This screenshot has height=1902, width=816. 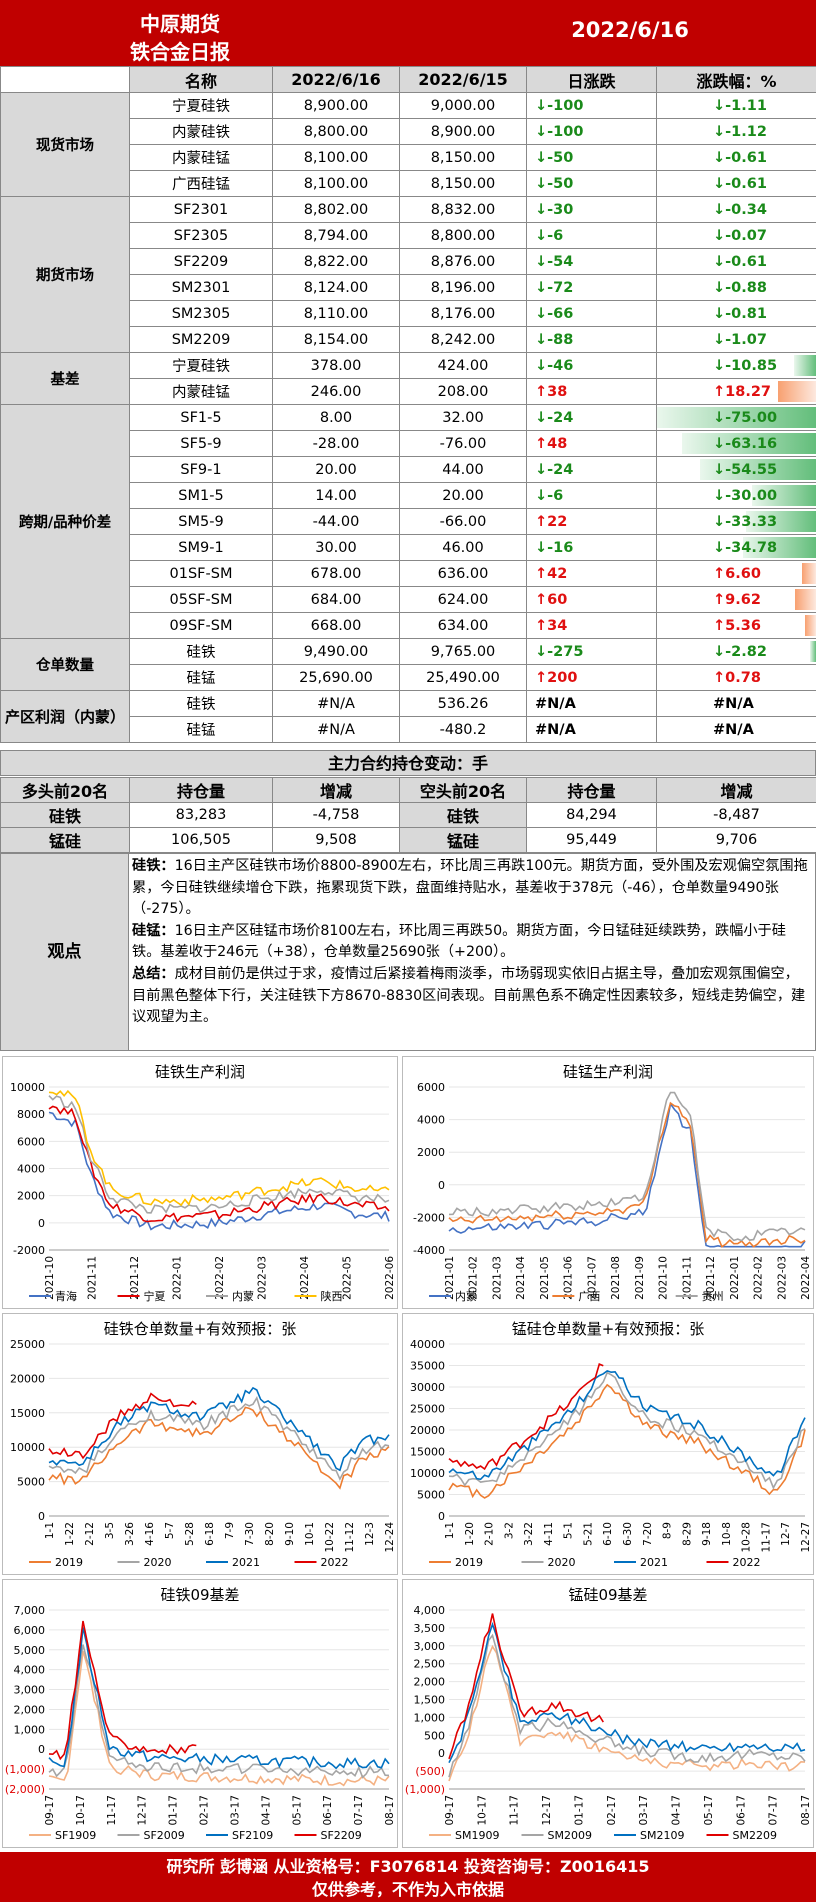 What do you see at coordinates (541, 391) in the screenshot?
I see `change-arrow-icon: ↑` at bounding box center [541, 391].